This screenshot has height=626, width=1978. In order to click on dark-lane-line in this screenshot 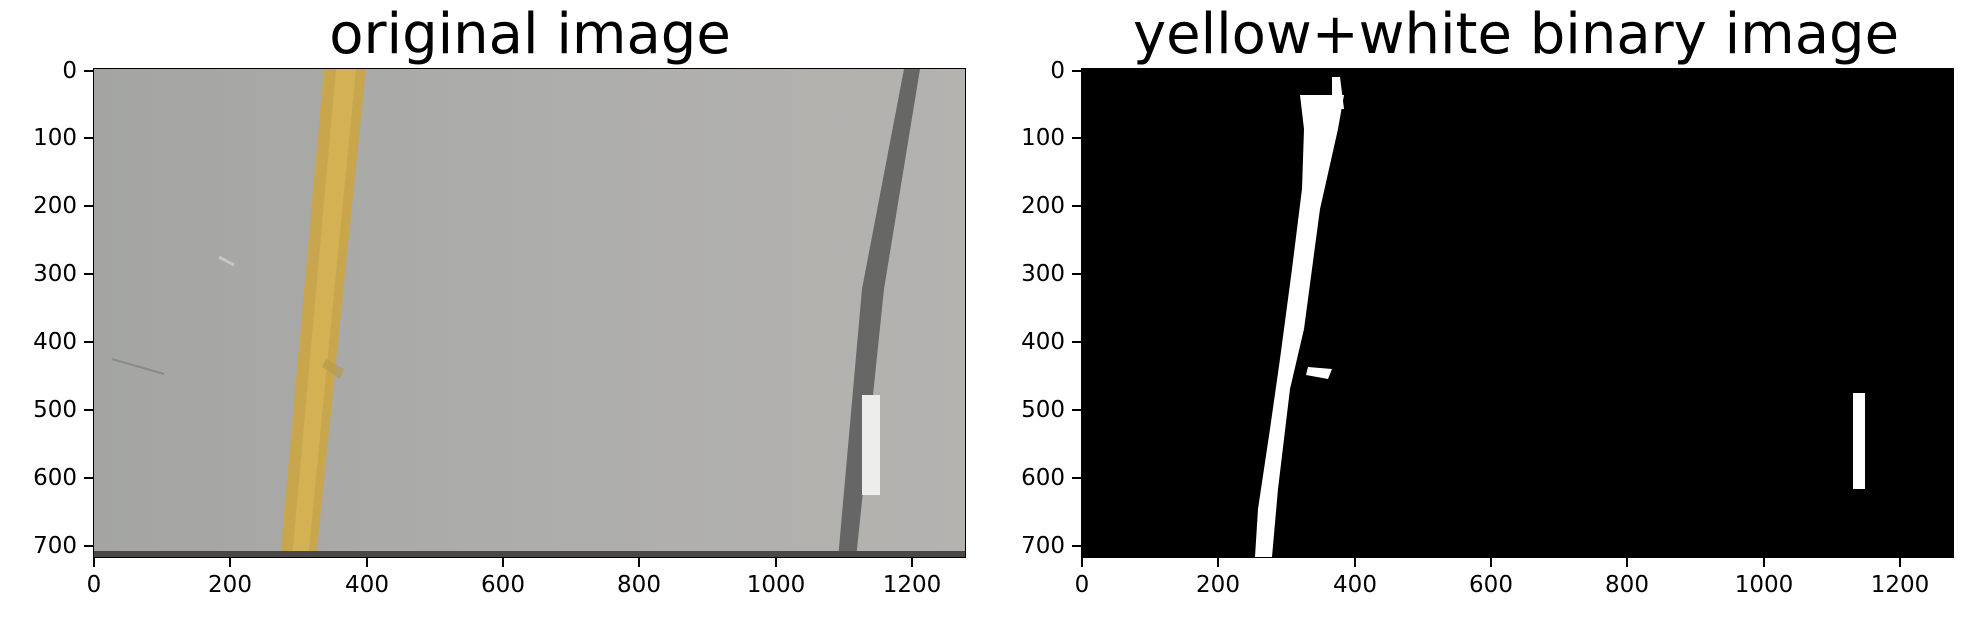, I will do `click(879, 313)`.